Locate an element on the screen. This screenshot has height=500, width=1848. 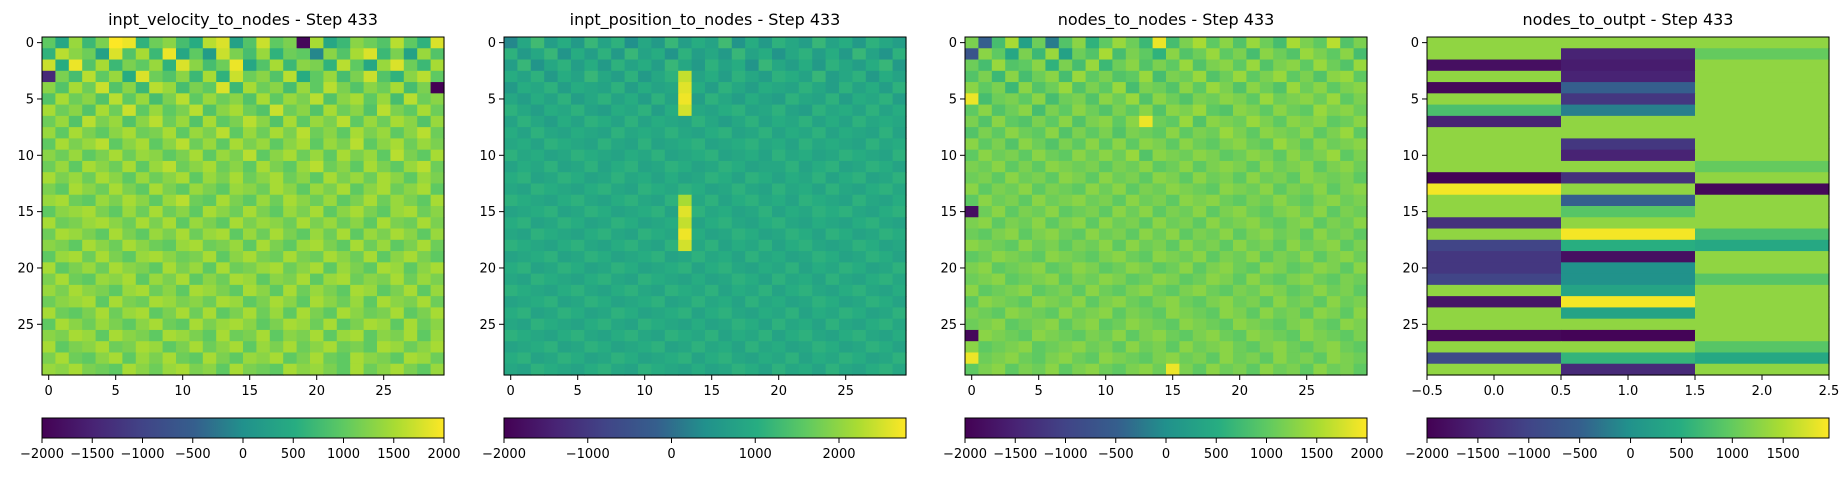
x-tick-label: 10 is located at coordinates (644, 391).